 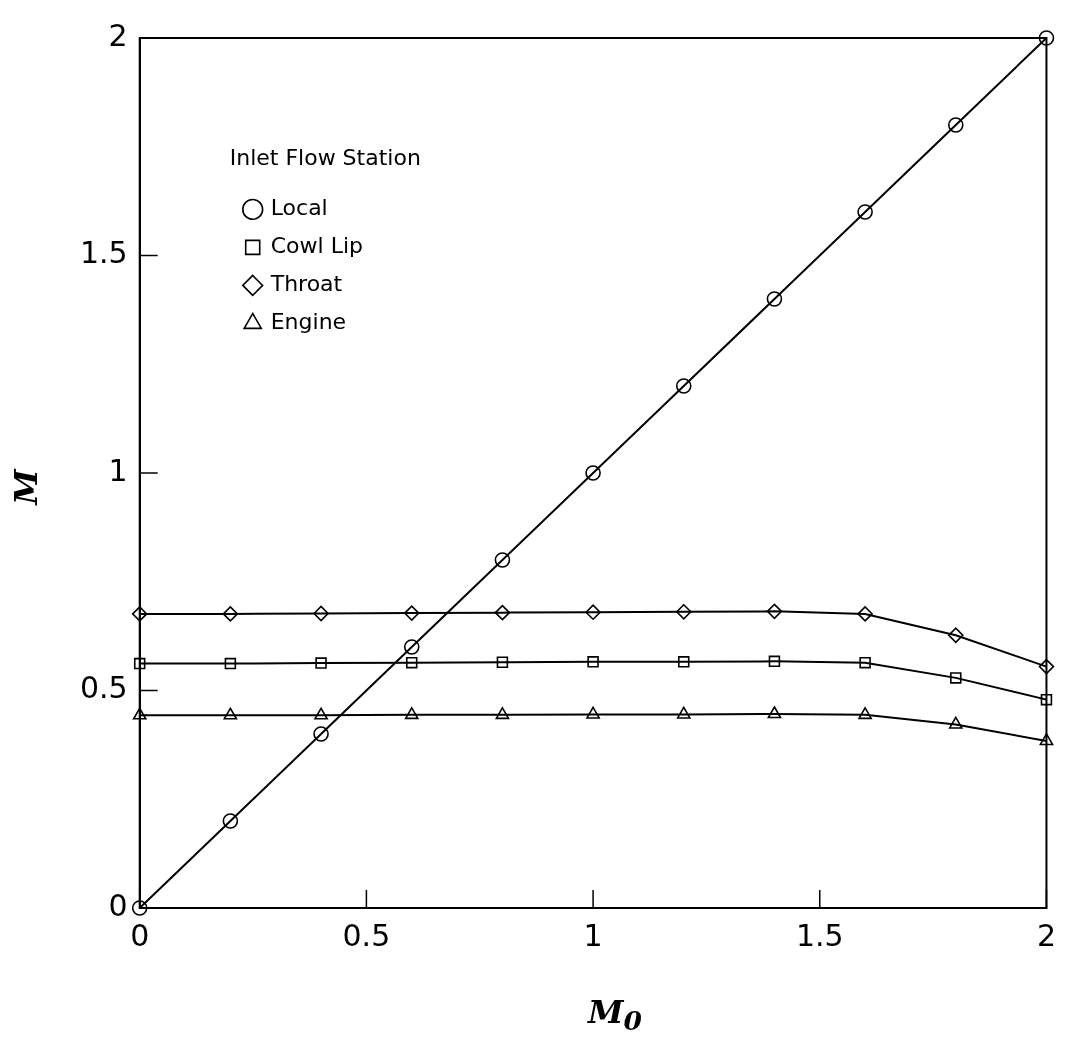 I want to click on y-tick-label: 0.5, so click(x=103, y=688).